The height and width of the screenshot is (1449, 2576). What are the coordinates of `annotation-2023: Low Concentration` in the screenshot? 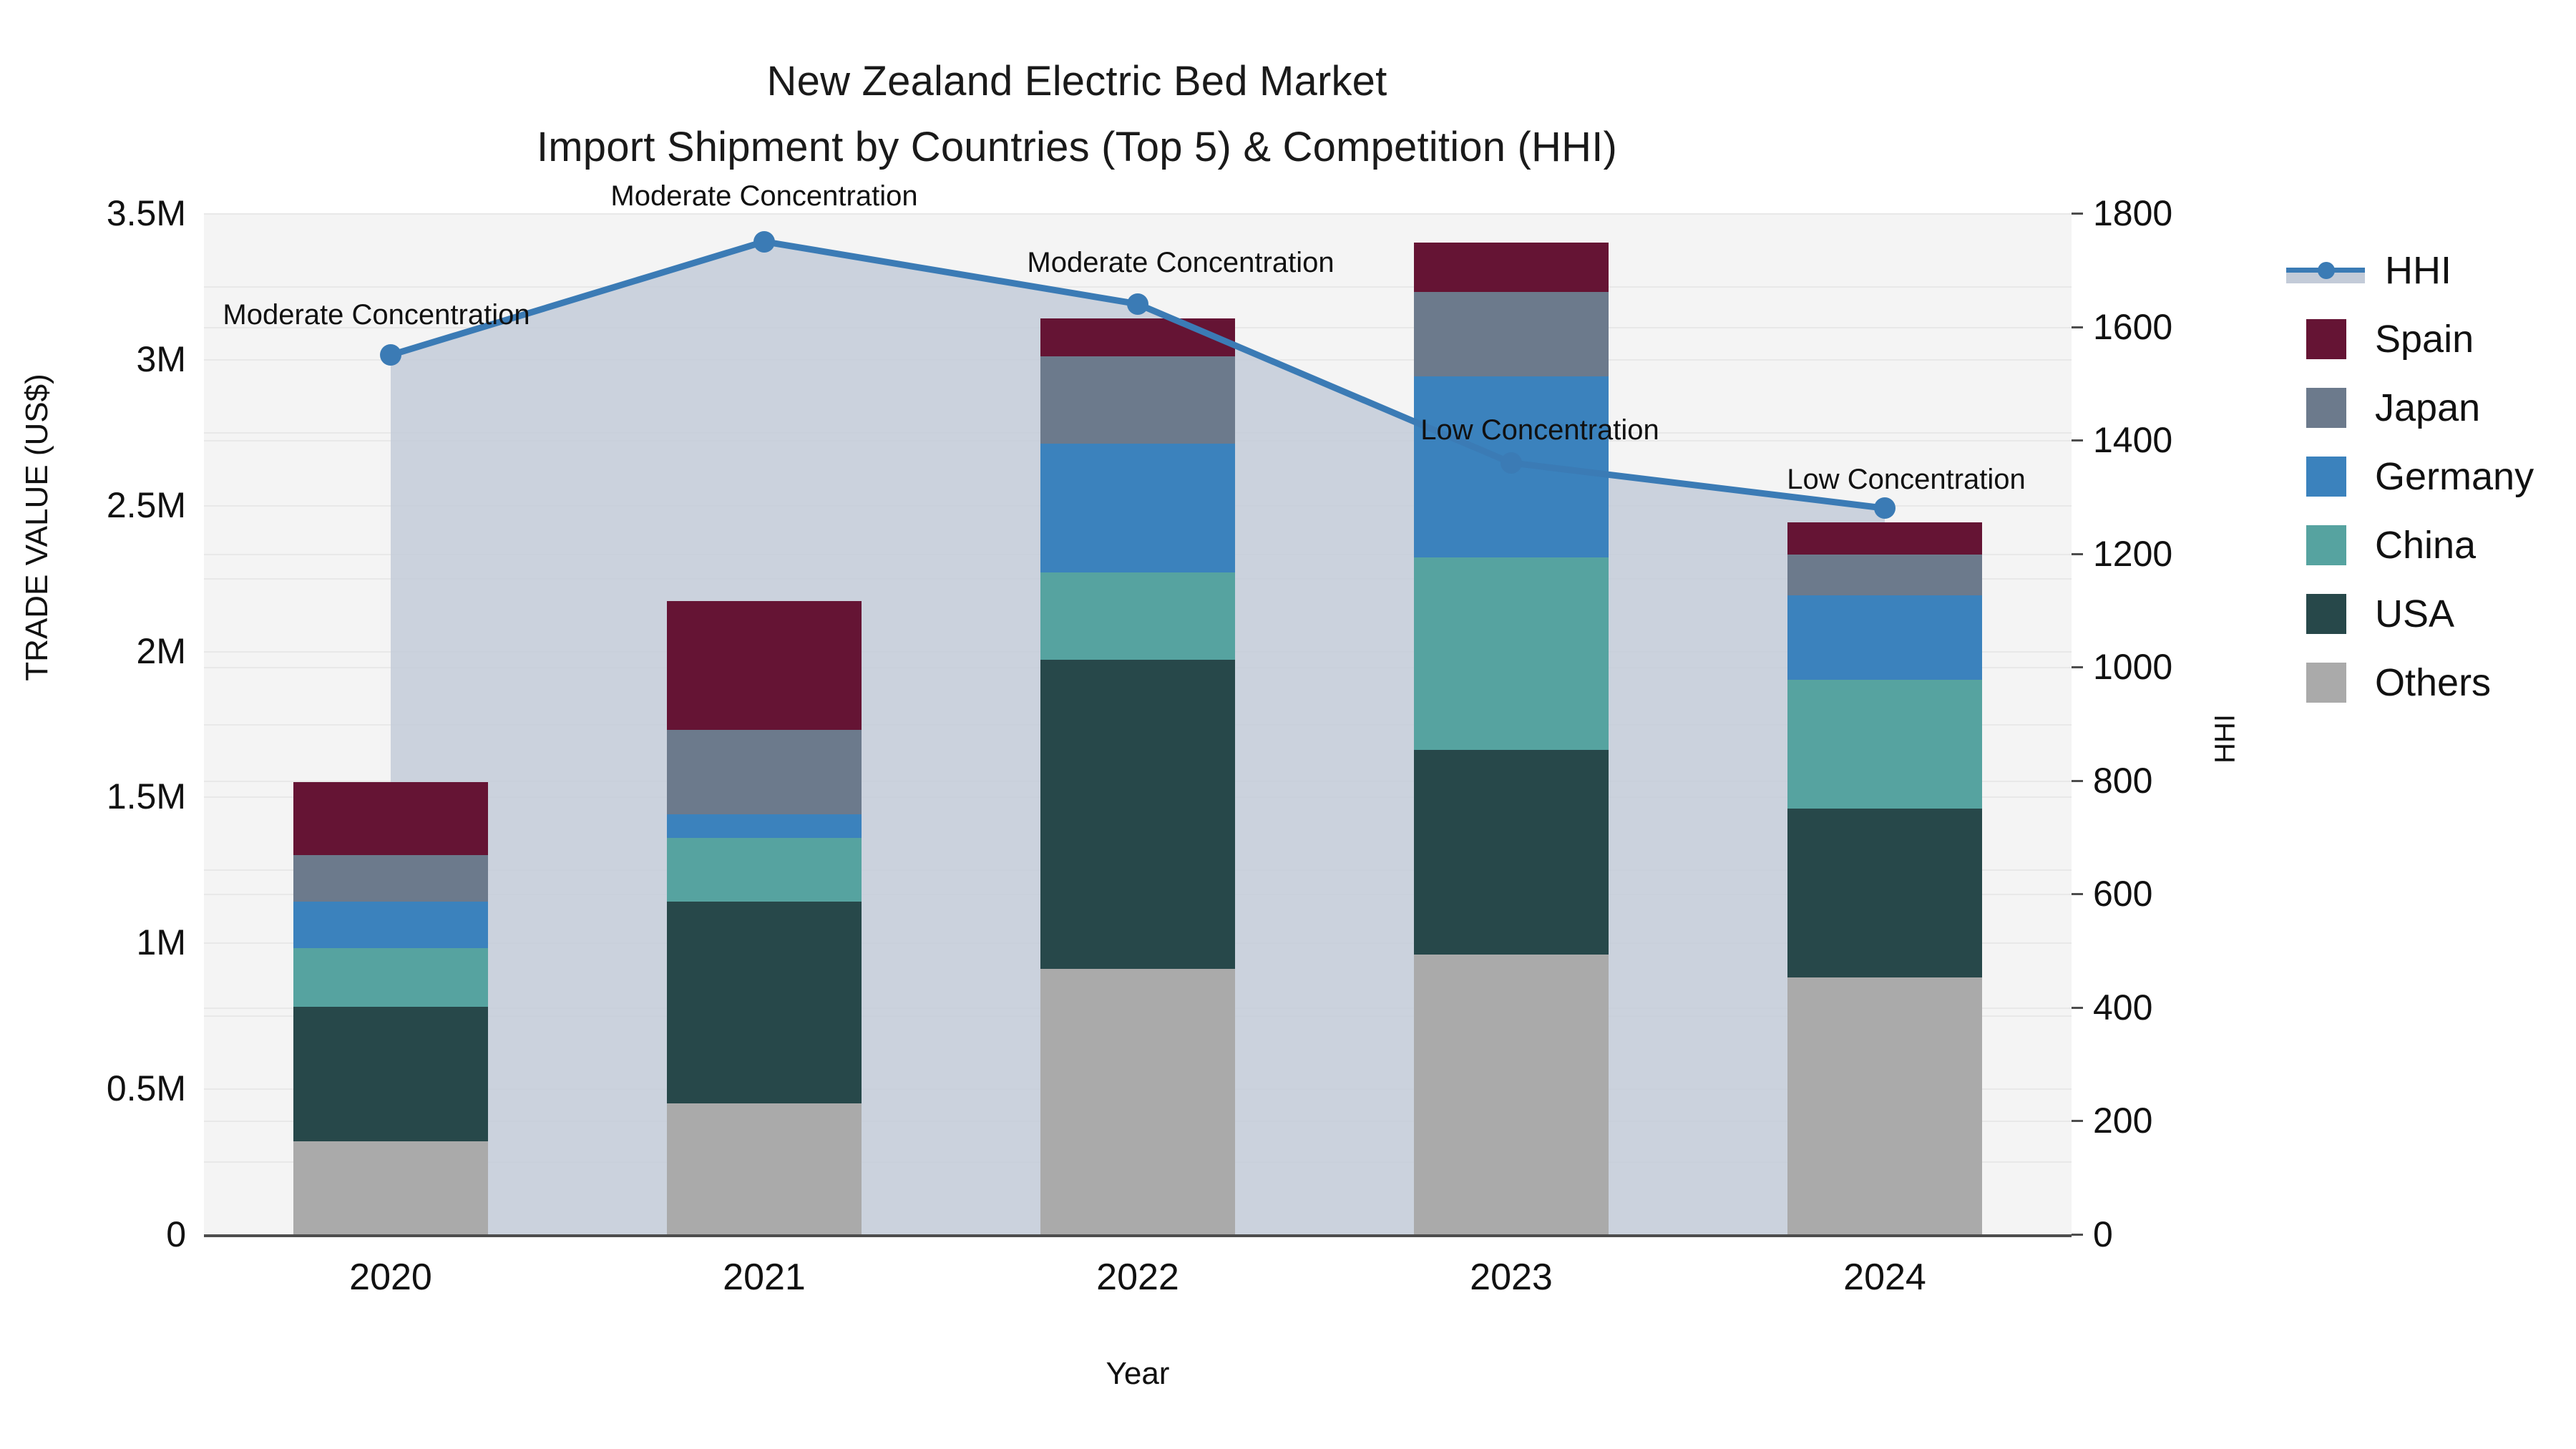 It's located at (1539, 430).